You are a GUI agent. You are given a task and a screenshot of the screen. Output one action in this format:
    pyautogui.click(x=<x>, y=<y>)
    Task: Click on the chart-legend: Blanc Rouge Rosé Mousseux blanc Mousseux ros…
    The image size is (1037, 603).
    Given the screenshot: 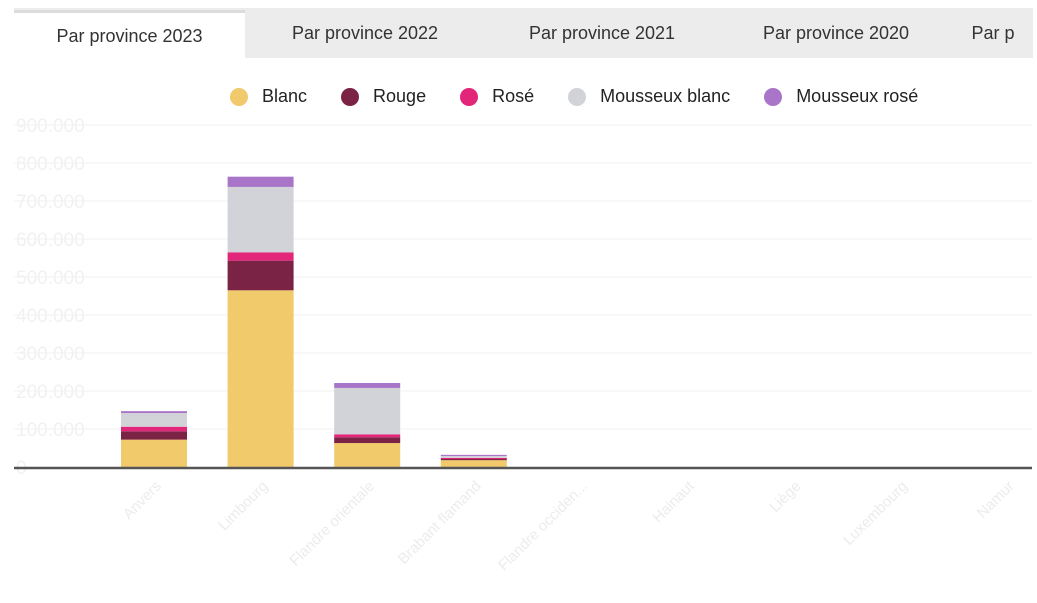 What is the action you would take?
    pyautogui.click(x=591, y=96)
    